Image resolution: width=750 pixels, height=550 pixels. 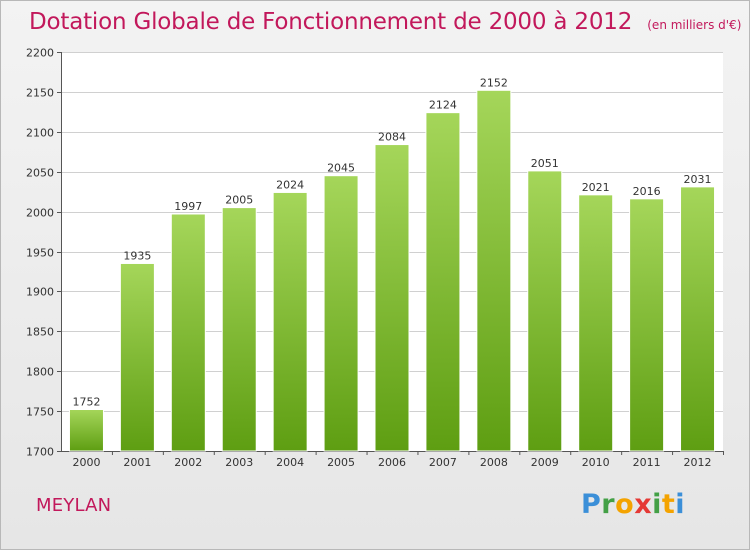 I want to click on data-label: 2005, so click(x=239, y=200).